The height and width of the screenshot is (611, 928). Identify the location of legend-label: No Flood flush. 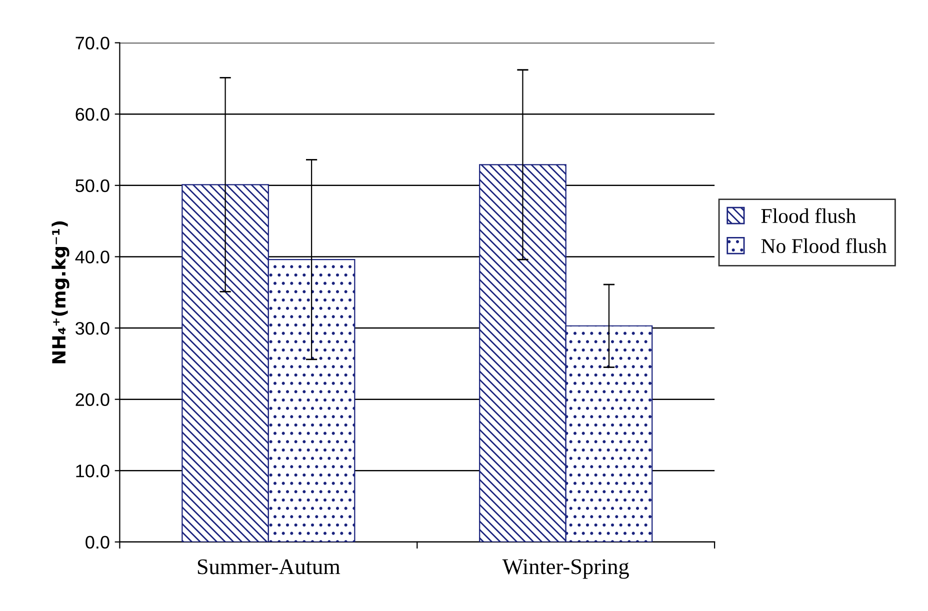
(824, 246).